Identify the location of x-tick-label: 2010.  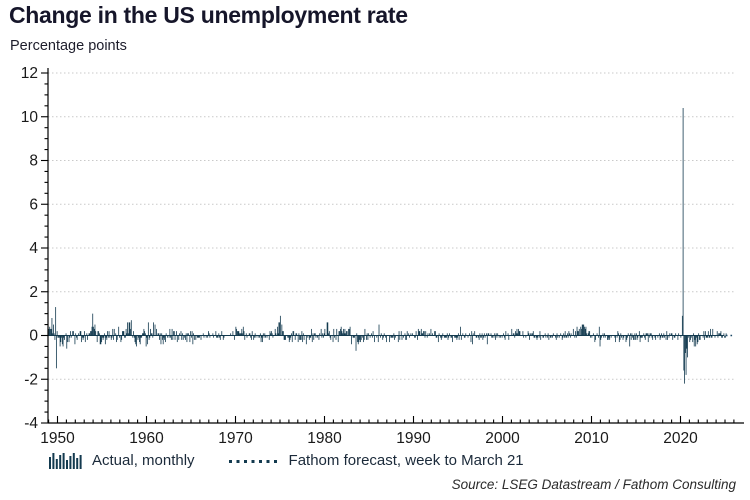
(591, 438).